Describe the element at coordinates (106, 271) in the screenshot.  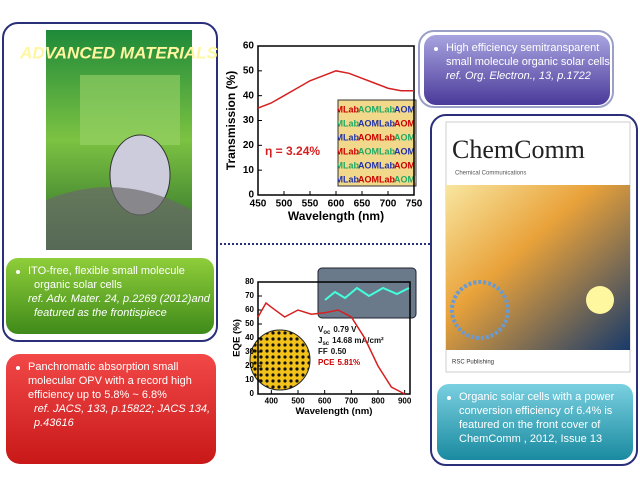
I see `caption-line: ITO-free, flexible small molecule` at that location.